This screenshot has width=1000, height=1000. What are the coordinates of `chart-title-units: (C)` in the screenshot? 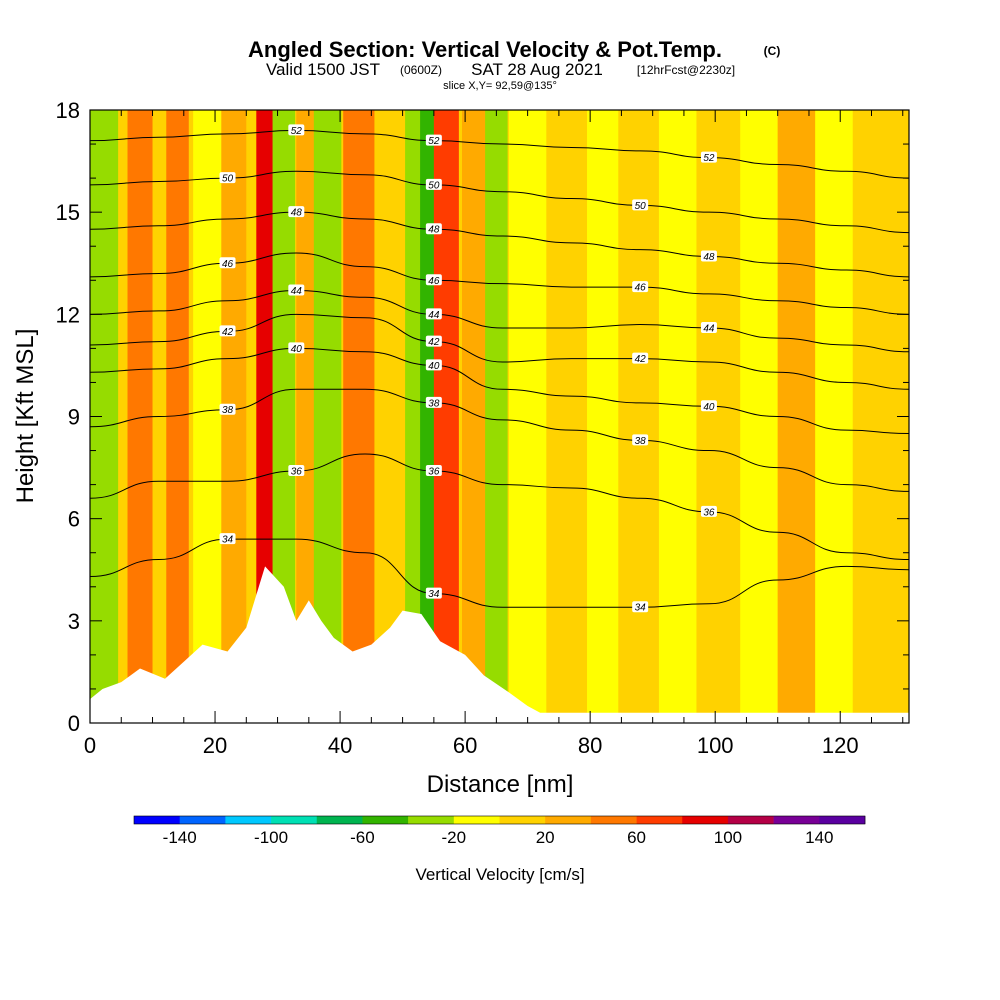 It's located at (772, 51).